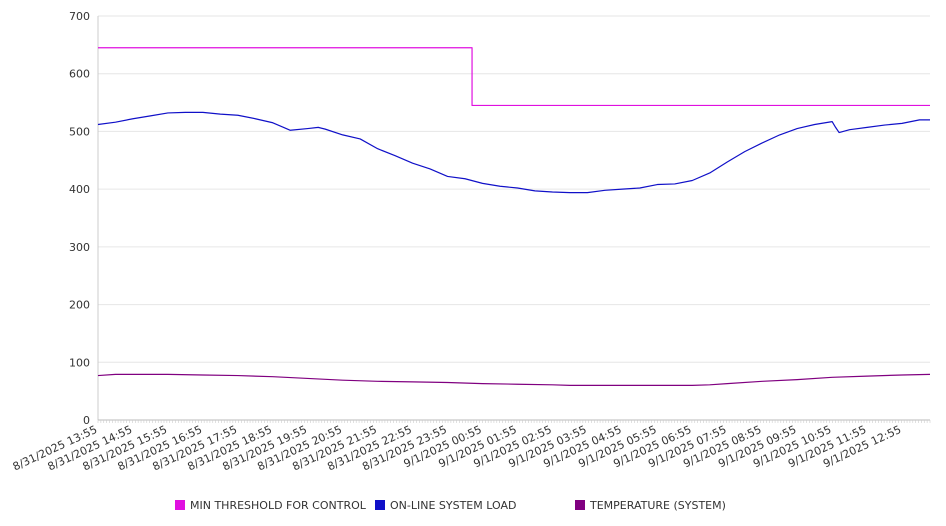 This screenshot has width=946, height=526. I want to click on y-tick-label: 500, so click(79, 131).